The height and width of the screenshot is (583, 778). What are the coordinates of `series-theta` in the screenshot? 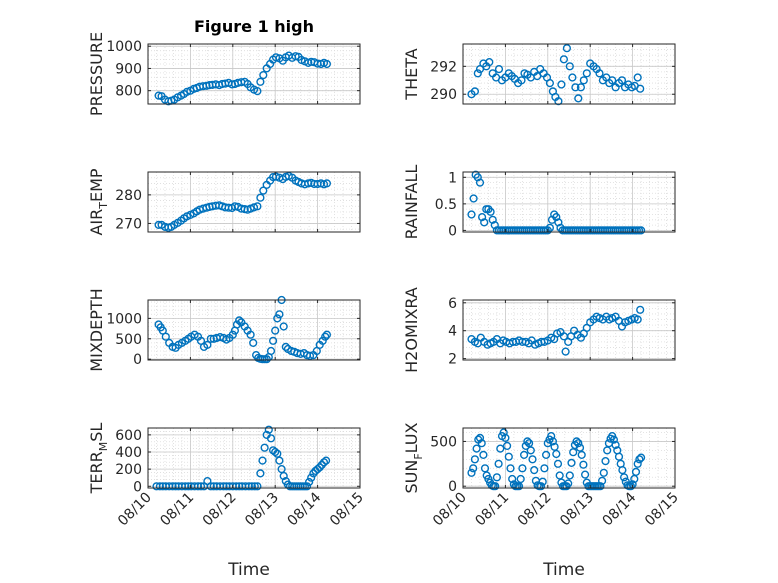 It's located at (556, 75).